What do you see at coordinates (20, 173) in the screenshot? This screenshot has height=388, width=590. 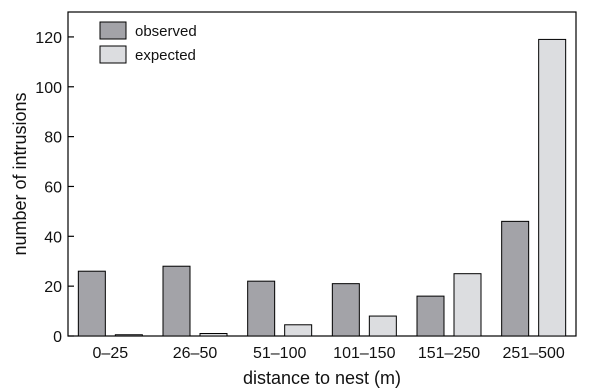 I see `y-axis-label: number of intrusions` at bounding box center [20, 173].